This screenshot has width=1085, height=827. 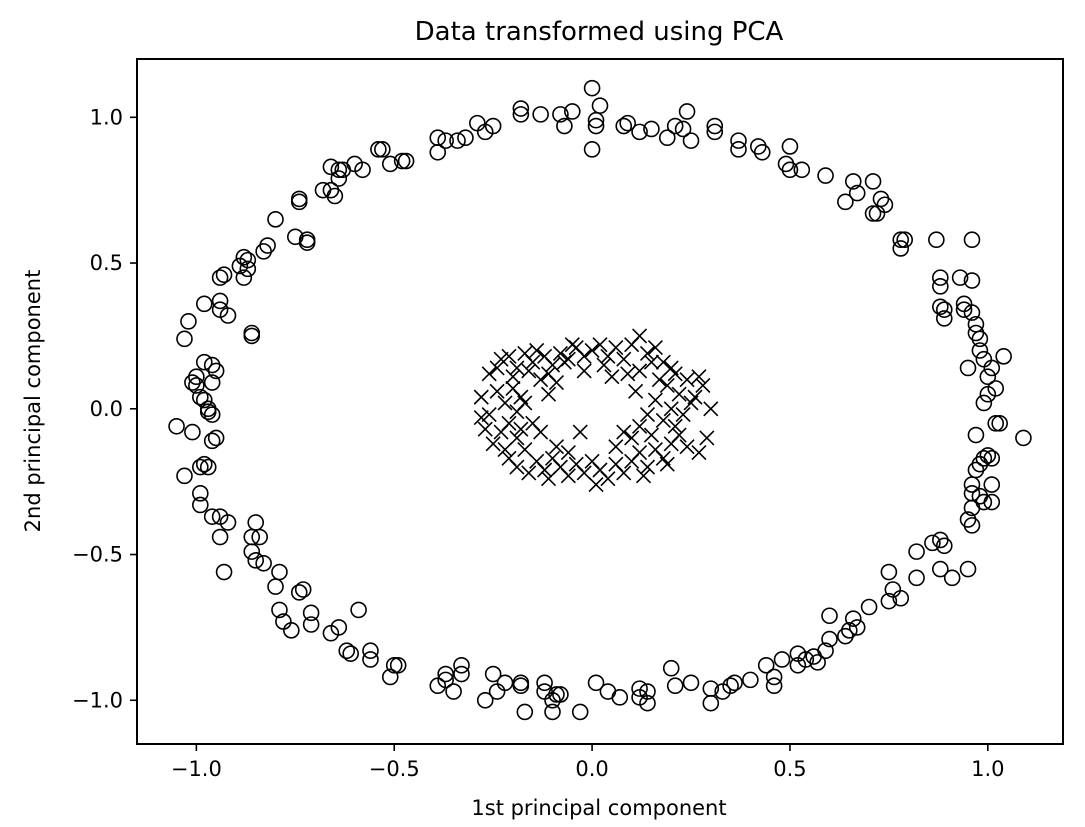 I want to click on x-axis-label: 1st principal component, so click(x=598, y=808).